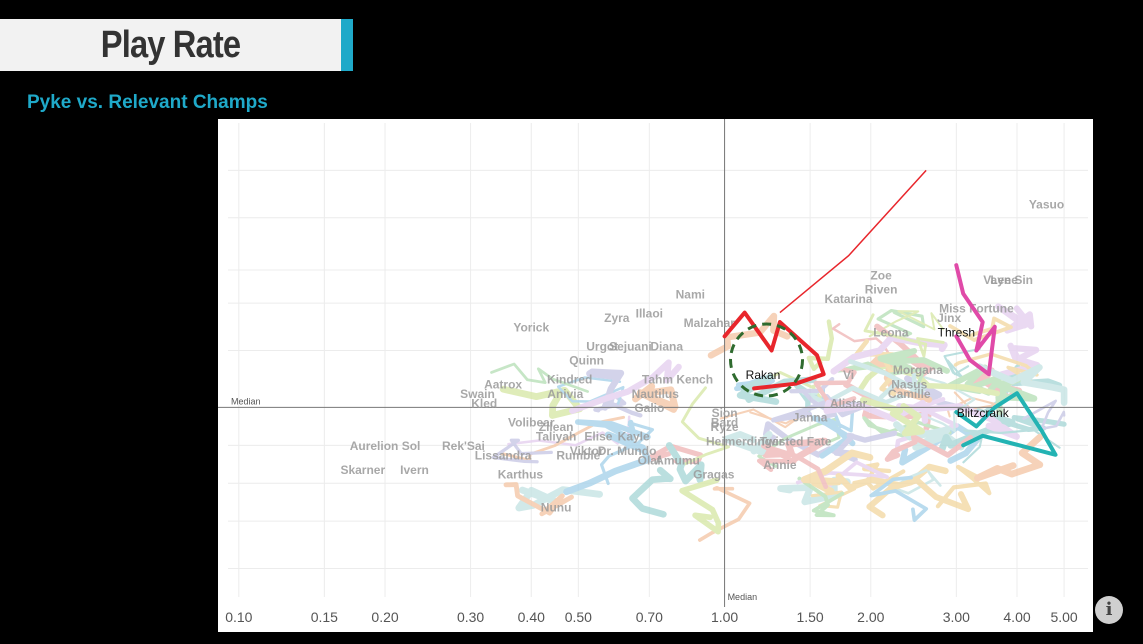 This screenshot has height=644, width=1143. I want to click on champion-label: Amumu, so click(677, 460).